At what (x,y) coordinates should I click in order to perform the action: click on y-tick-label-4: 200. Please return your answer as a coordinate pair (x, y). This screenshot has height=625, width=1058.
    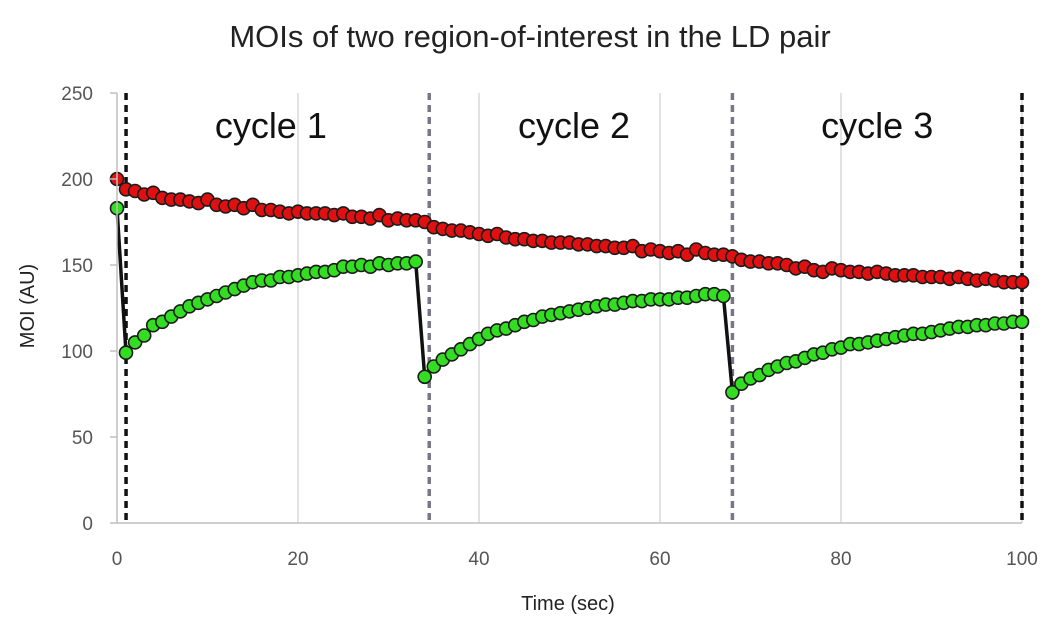
    Looking at the image, I should click on (77, 180).